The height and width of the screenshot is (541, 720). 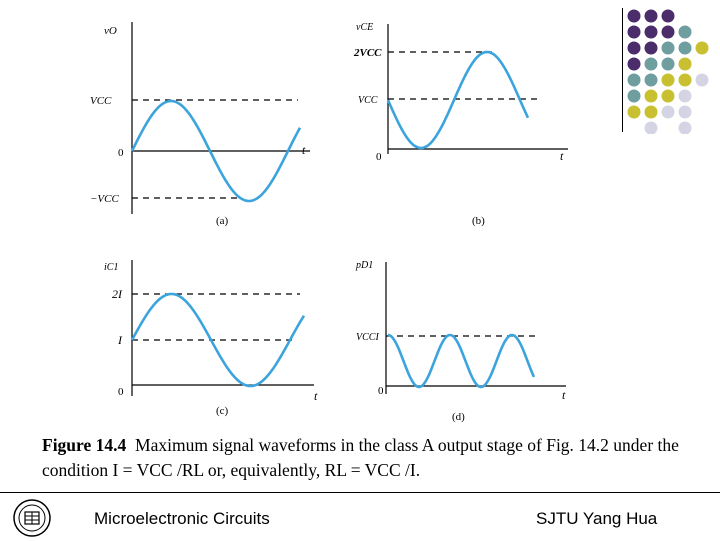 What do you see at coordinates (110, 31) in the screenshot?
I see `plot-a-ylabel: vO` at bounding box center [110, 31].